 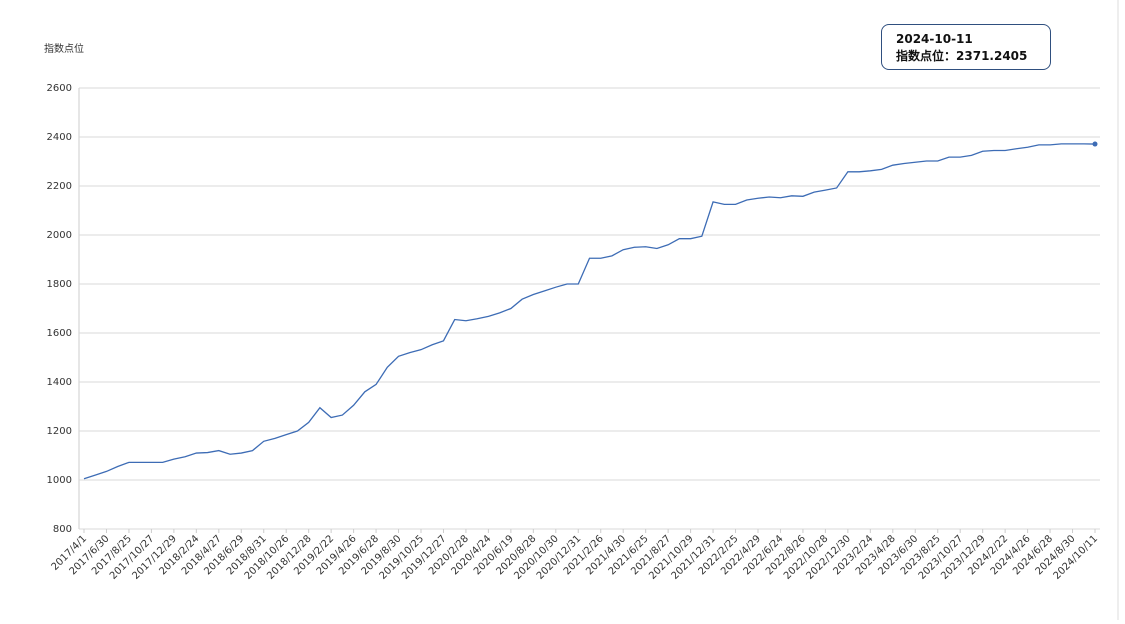 What do you see at coordinates (59, 431) in the screenshot?
I see `y-tick-label: 1200` at bounding box center [59, 431].